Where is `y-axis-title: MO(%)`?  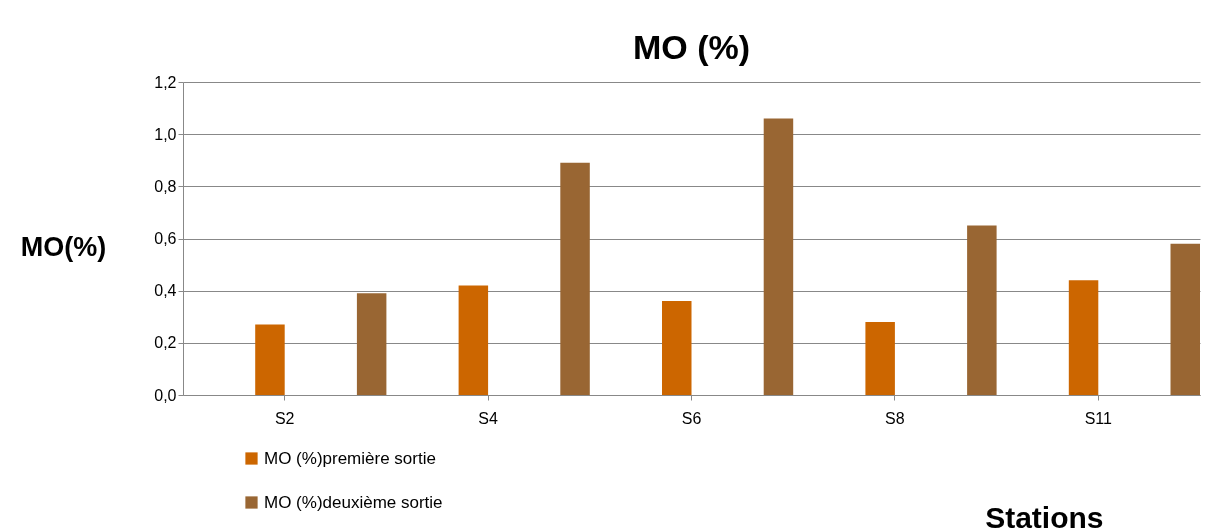 y-axis-title: MO(%) is located at coordinates (63, 246).